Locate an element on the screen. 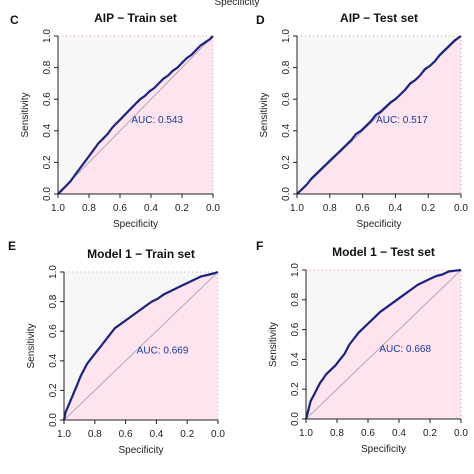  y-tick-label-d: 0.2 is located at coordinates (286, 162).